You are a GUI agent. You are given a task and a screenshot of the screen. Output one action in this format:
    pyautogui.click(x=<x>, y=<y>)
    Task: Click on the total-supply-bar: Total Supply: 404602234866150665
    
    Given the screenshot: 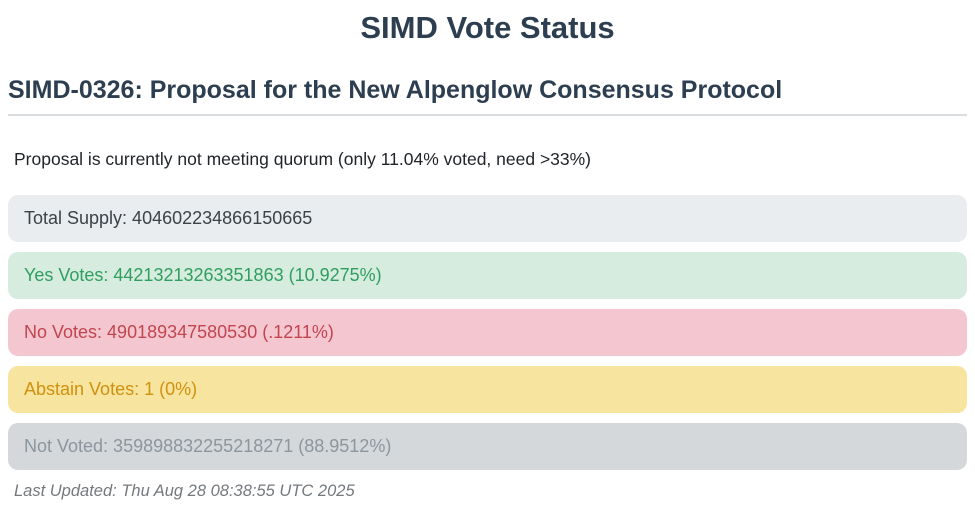 What is the action you would take?
    pyautogui.click(x=487, y=218)
    